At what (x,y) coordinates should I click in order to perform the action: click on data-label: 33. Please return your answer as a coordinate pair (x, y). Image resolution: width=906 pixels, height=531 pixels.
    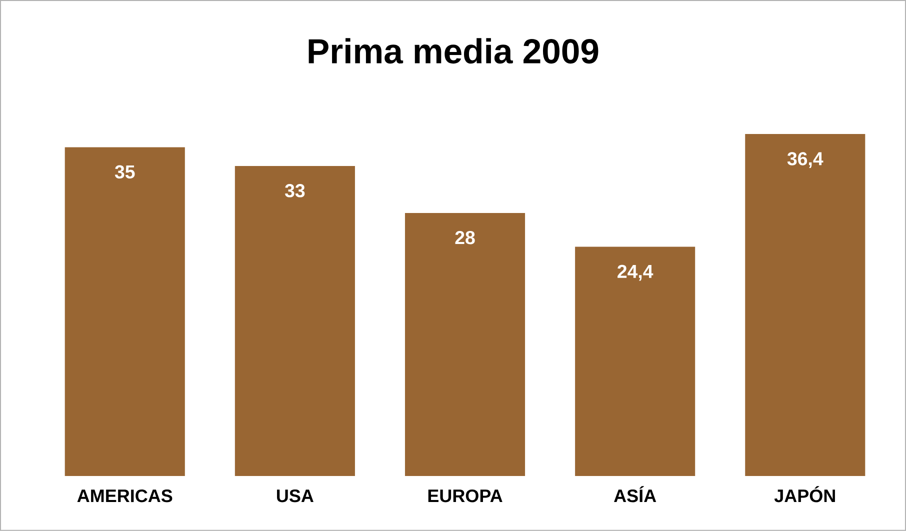
    Looking at the image, I should click on (294, 191).